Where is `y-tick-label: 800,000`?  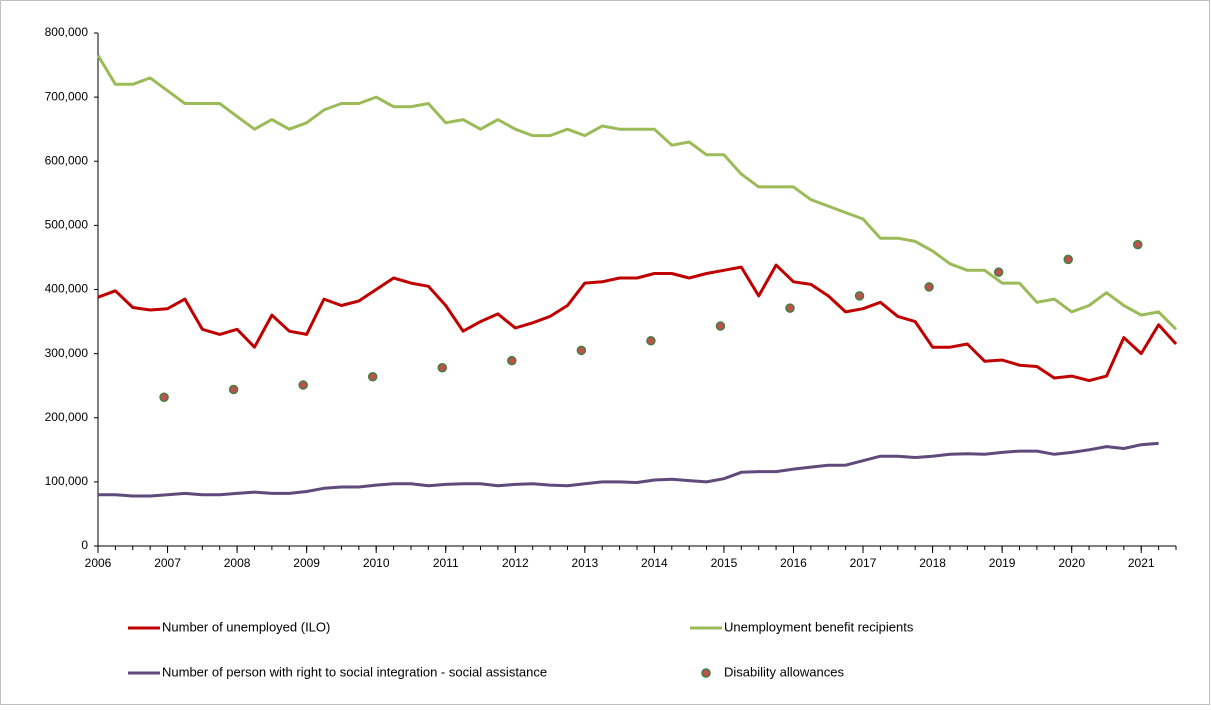 y-tick-label: 800,000 is located at coordinates (67, 32).